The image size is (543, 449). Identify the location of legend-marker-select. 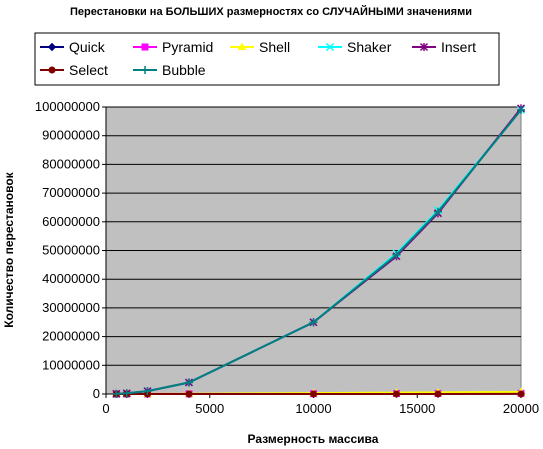
(52, 70).